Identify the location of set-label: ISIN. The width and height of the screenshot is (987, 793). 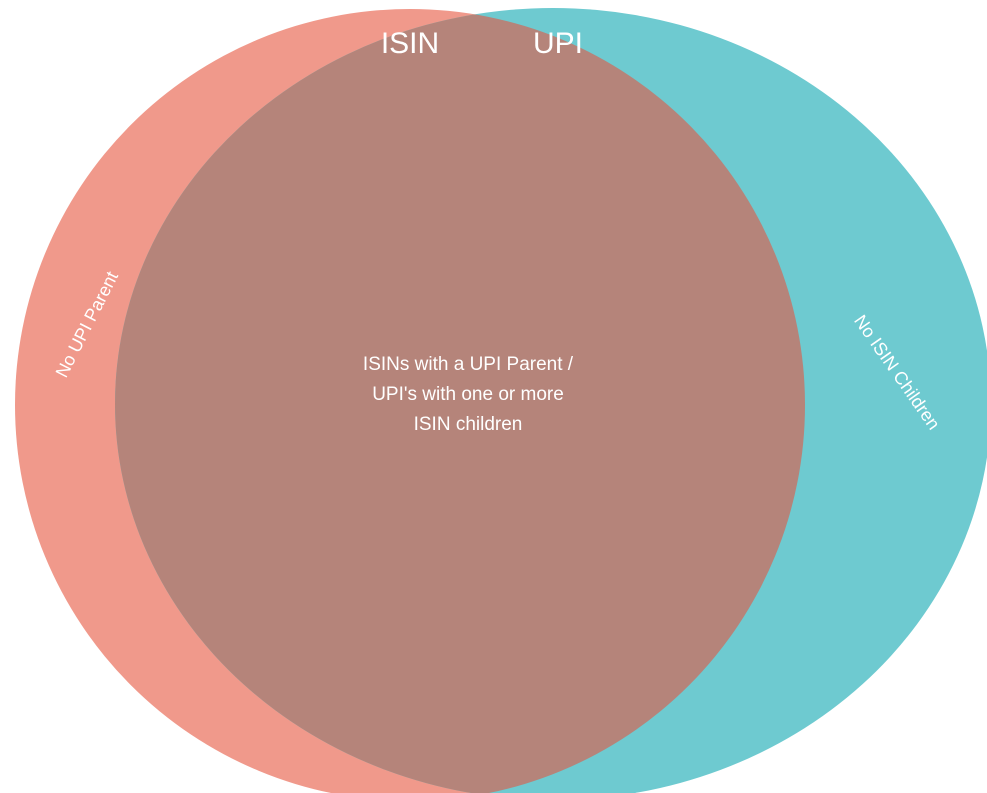
(410, 43).